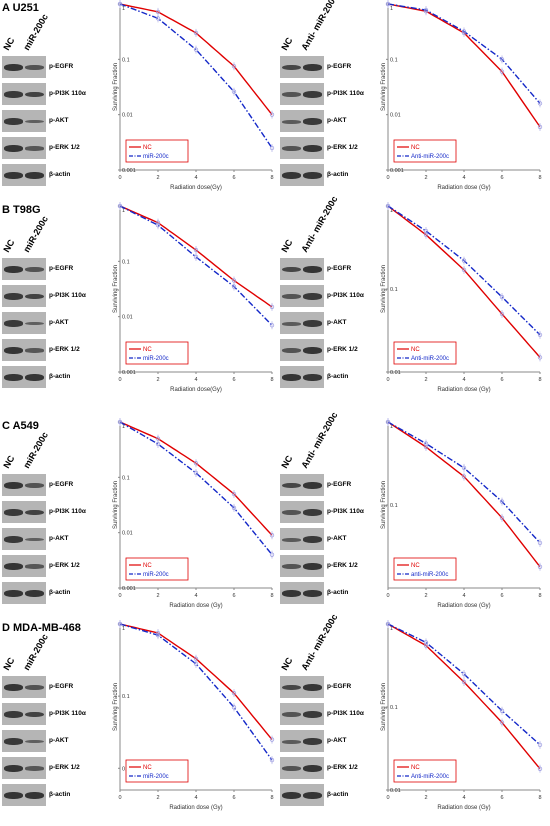 The width and height of the screenshot is (550, 826). I want to click on blot-row: p-PI3K 110α, so click(44, 714).